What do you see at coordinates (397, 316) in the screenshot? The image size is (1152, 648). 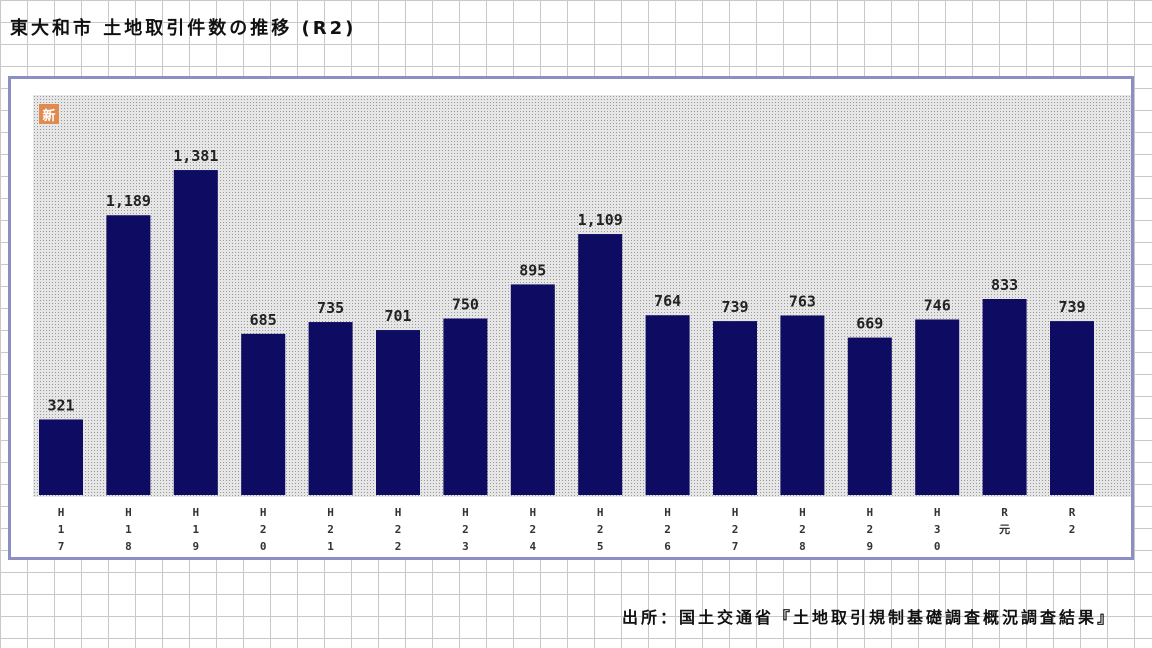 I see `data-label-H22: 701` at bounding box center [397, 316].